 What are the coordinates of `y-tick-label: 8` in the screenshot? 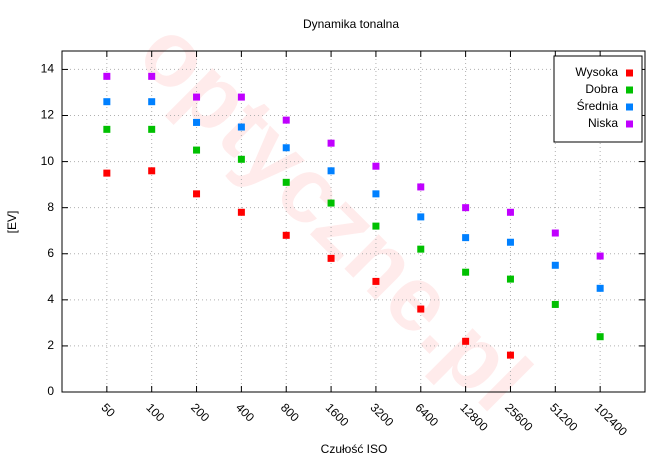 It's located at (50, 207).